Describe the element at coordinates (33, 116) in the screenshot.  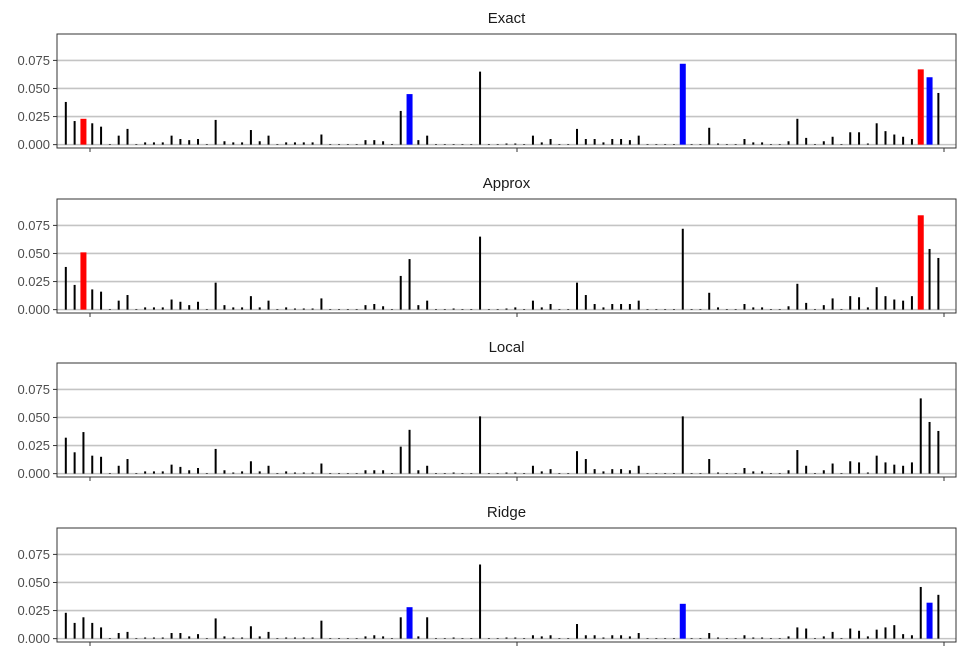
I see `y-tick-label: 0.025` at that location.